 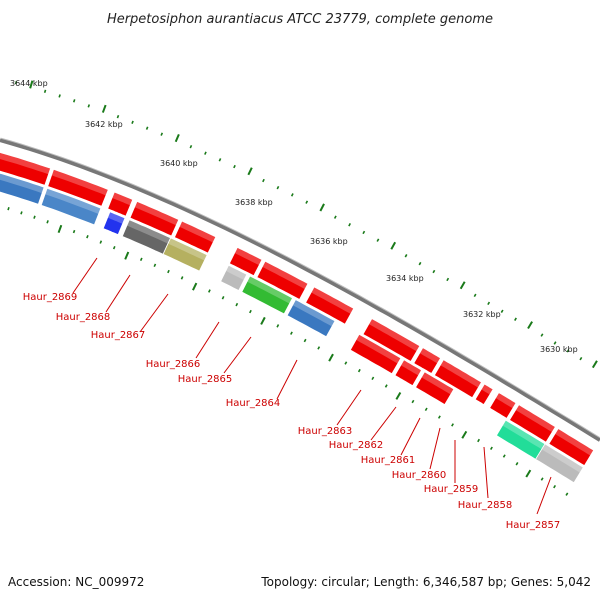 I want to click on tick-label: 3638 kbp, so click(x=254, y=202).